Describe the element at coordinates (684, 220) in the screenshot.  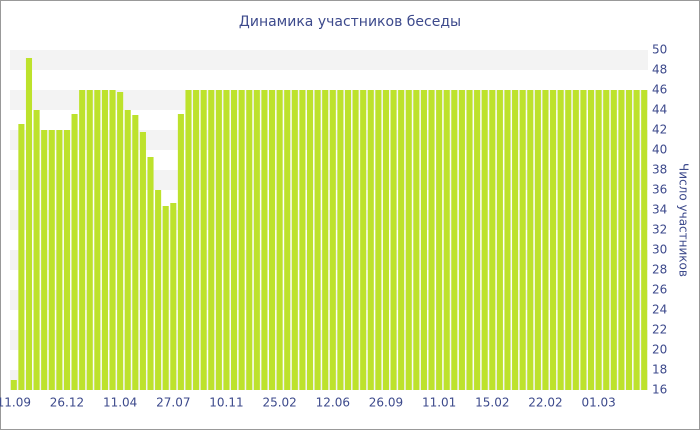
I see `y-axis-title: Число участников` at that location.